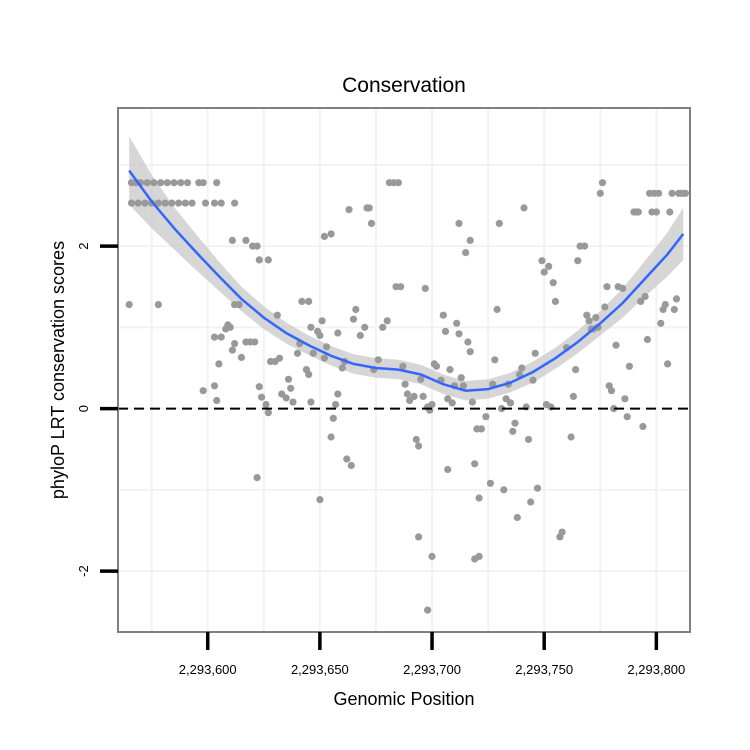 The width and height of the screenshot is (750, 750). I want to click on x-tick-label: 2,293,700, so click(432, 669).